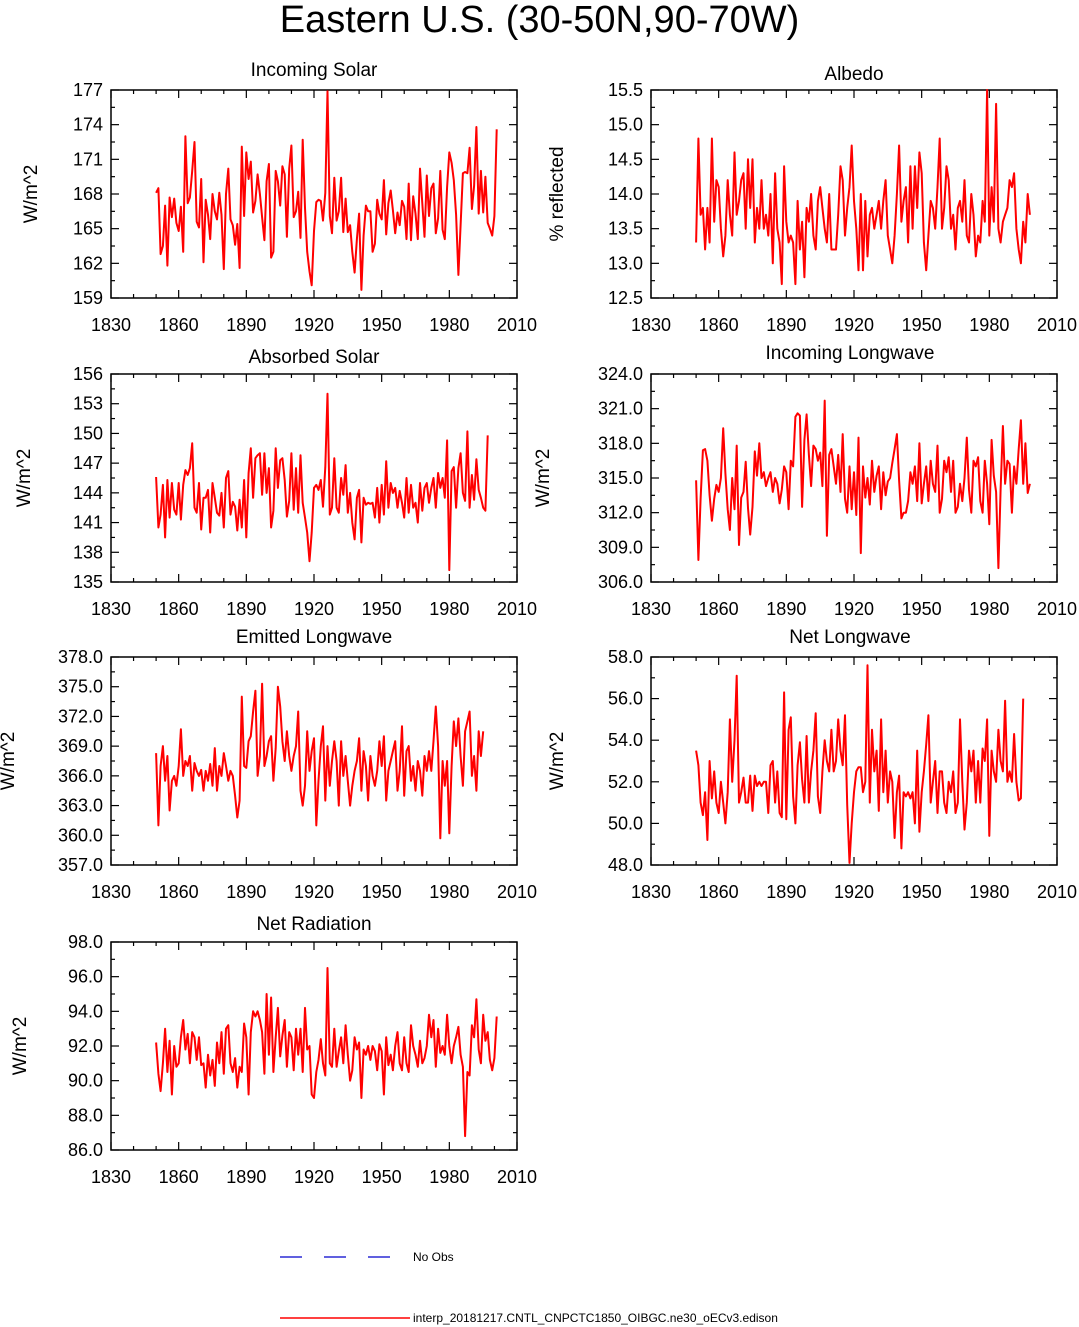  What do you see at coordinates (85, 1081) in the screenshot?
I see `y-tick-label: 90.0` at bounding box center [85, 1081].